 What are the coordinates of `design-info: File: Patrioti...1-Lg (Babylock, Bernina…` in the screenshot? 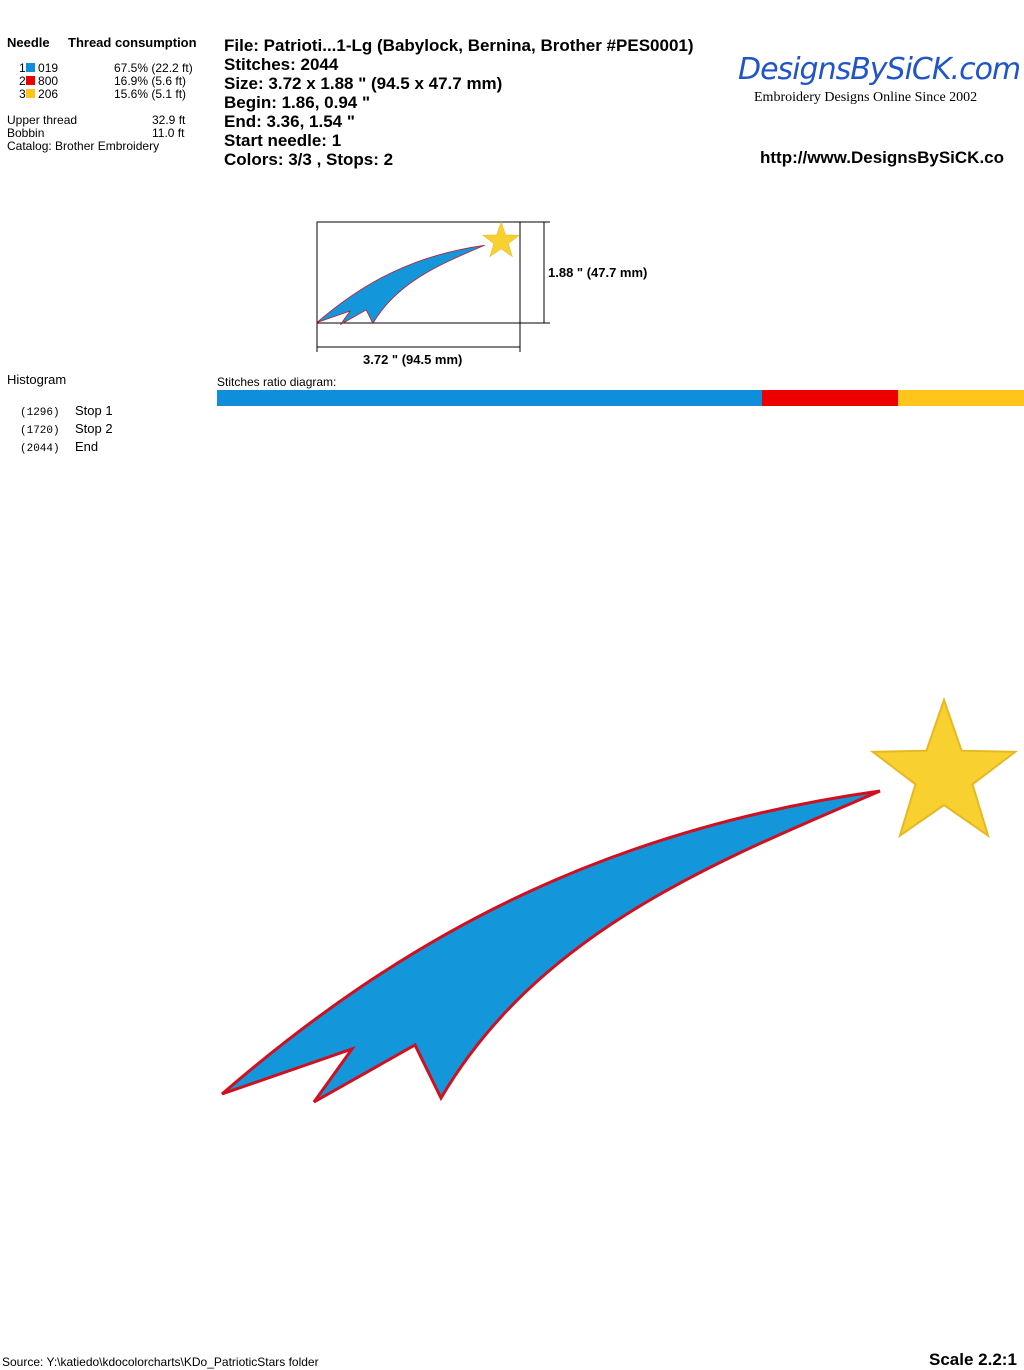 It's located at (459, 102).